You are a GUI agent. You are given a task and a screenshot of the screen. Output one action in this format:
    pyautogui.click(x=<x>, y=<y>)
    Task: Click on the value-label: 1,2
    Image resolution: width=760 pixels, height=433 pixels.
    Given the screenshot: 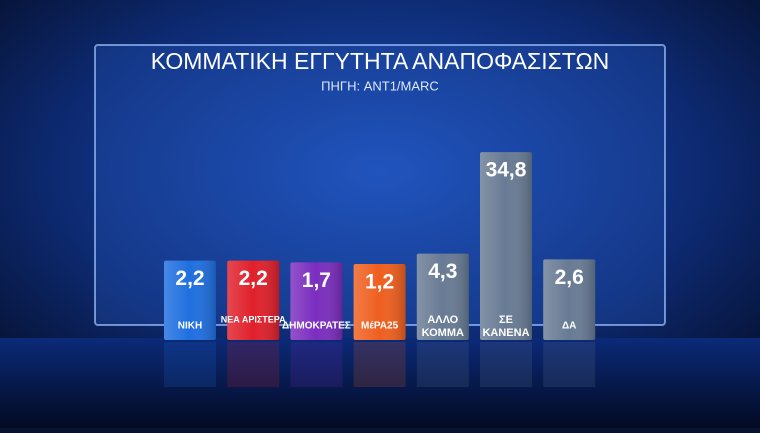 What is the action you would take?
    pyautogui.click(x=379, y=282)
    